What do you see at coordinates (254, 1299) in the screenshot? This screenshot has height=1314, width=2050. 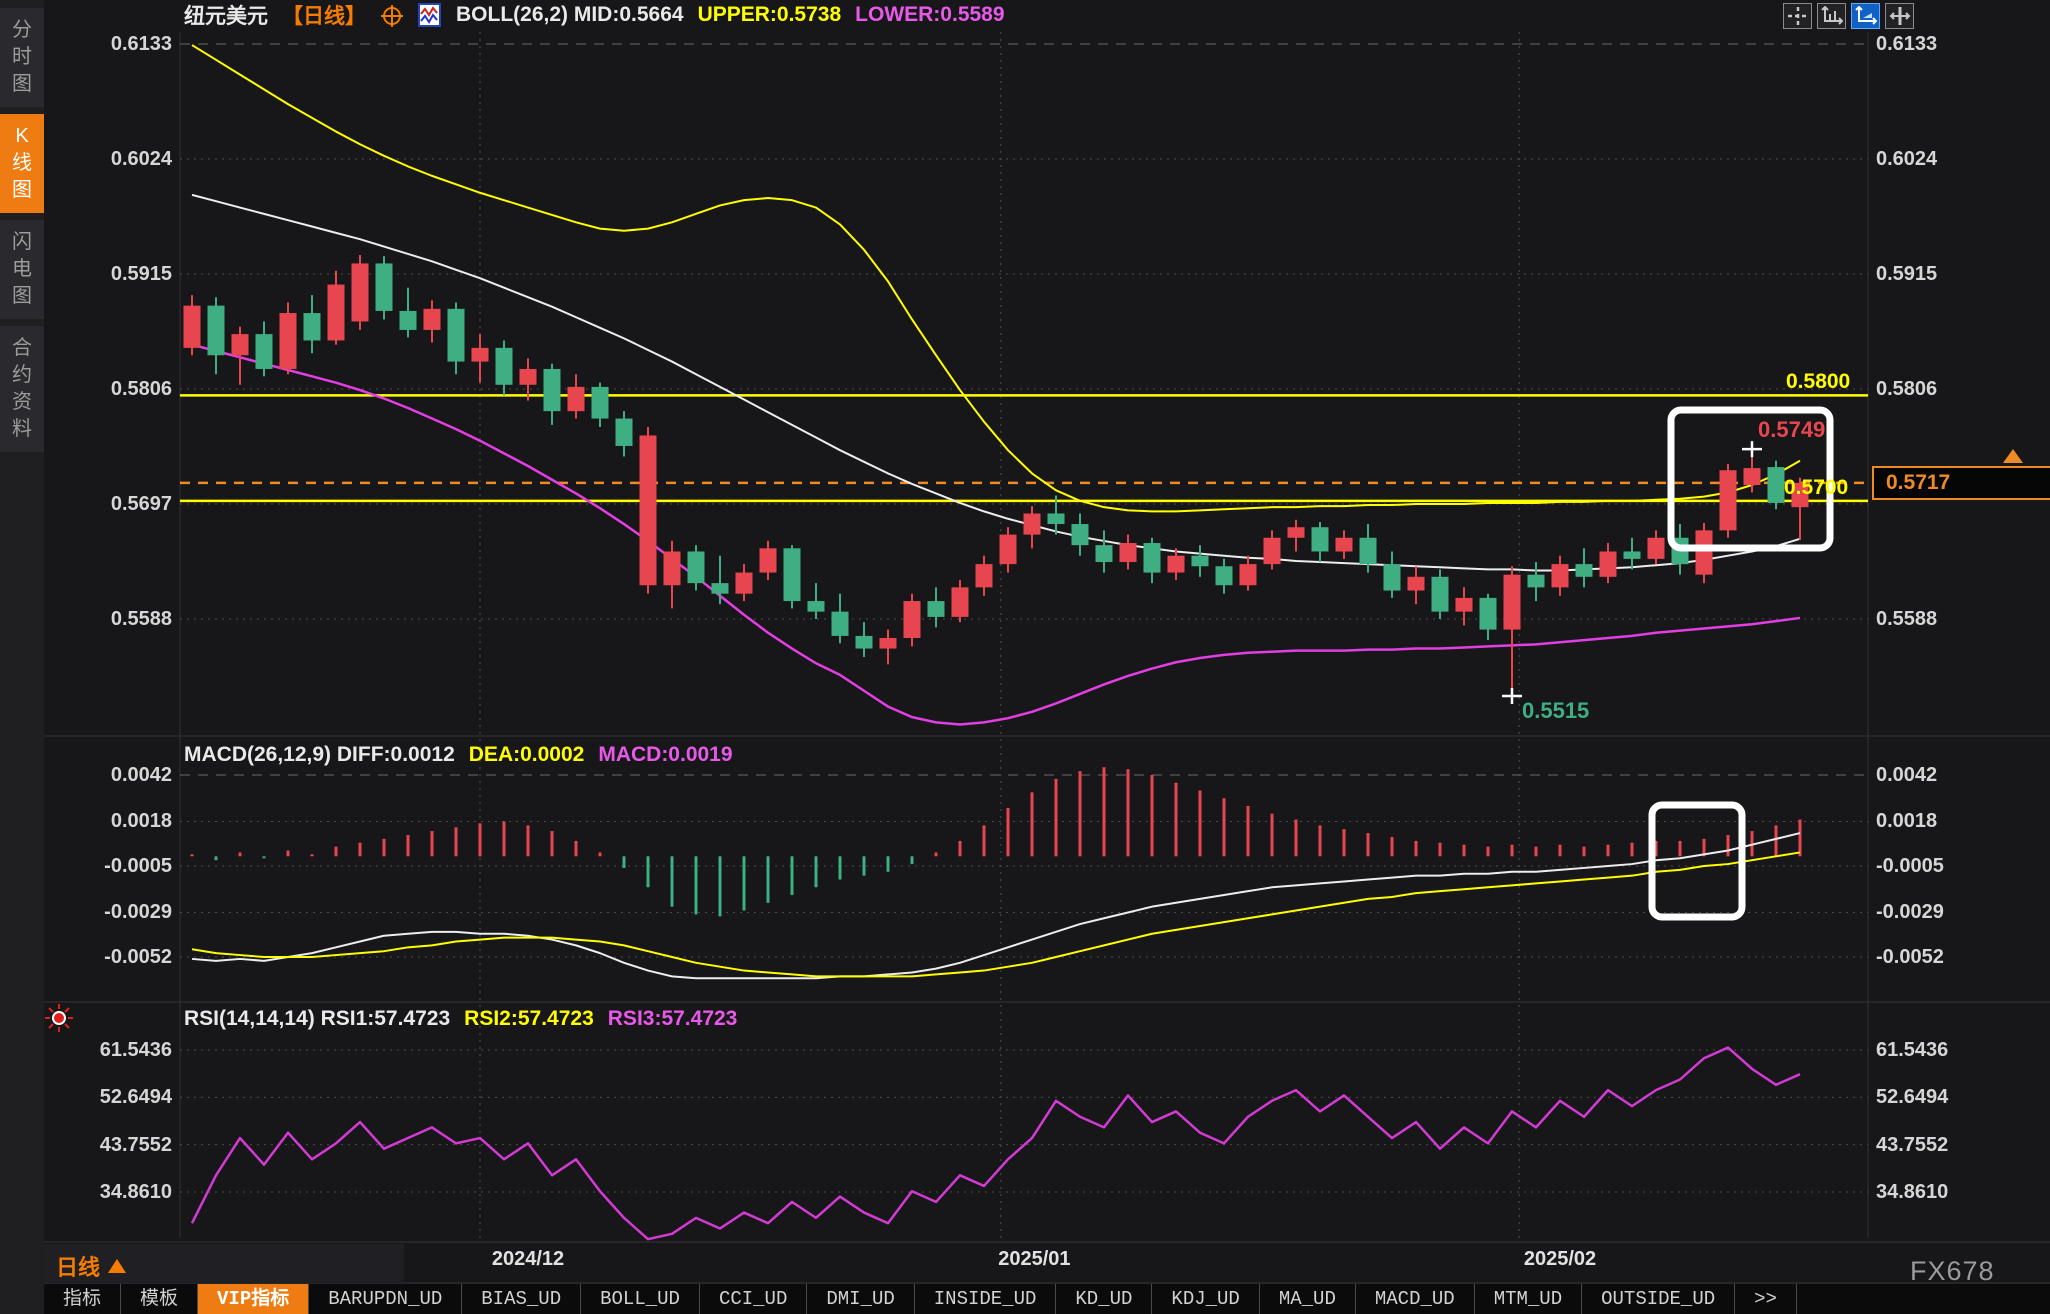 I see `toolbar-tab-2: VIP指标` at bounding box center [254, 1299].